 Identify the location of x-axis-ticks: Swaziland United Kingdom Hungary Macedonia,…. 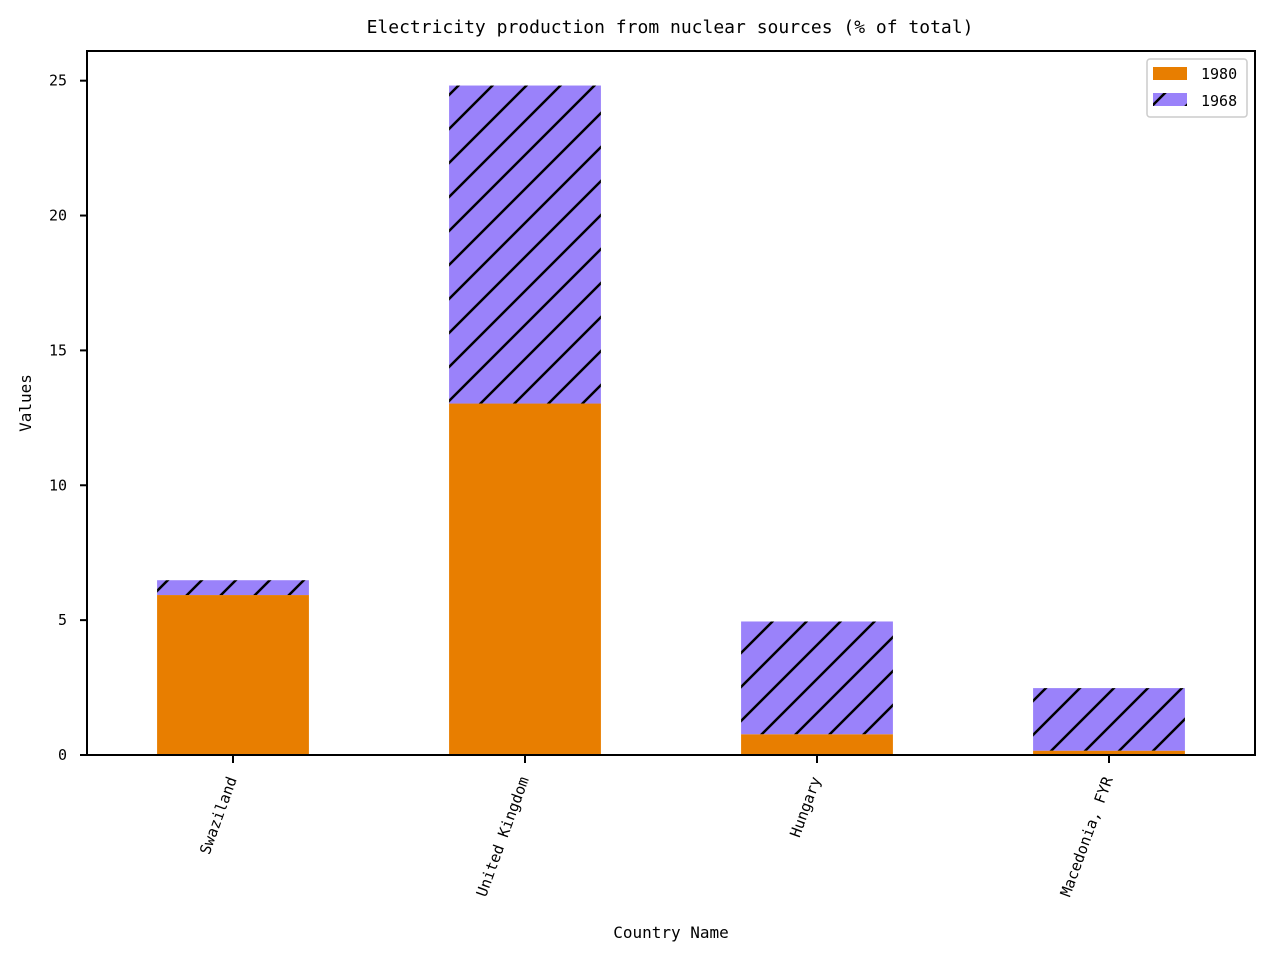
(656, 827).